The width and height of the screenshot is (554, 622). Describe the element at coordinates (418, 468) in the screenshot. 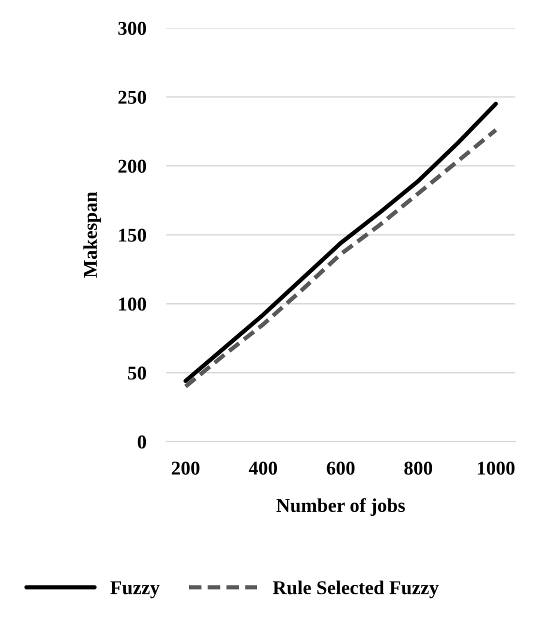

I see `x-tick-label: 800` at that location.